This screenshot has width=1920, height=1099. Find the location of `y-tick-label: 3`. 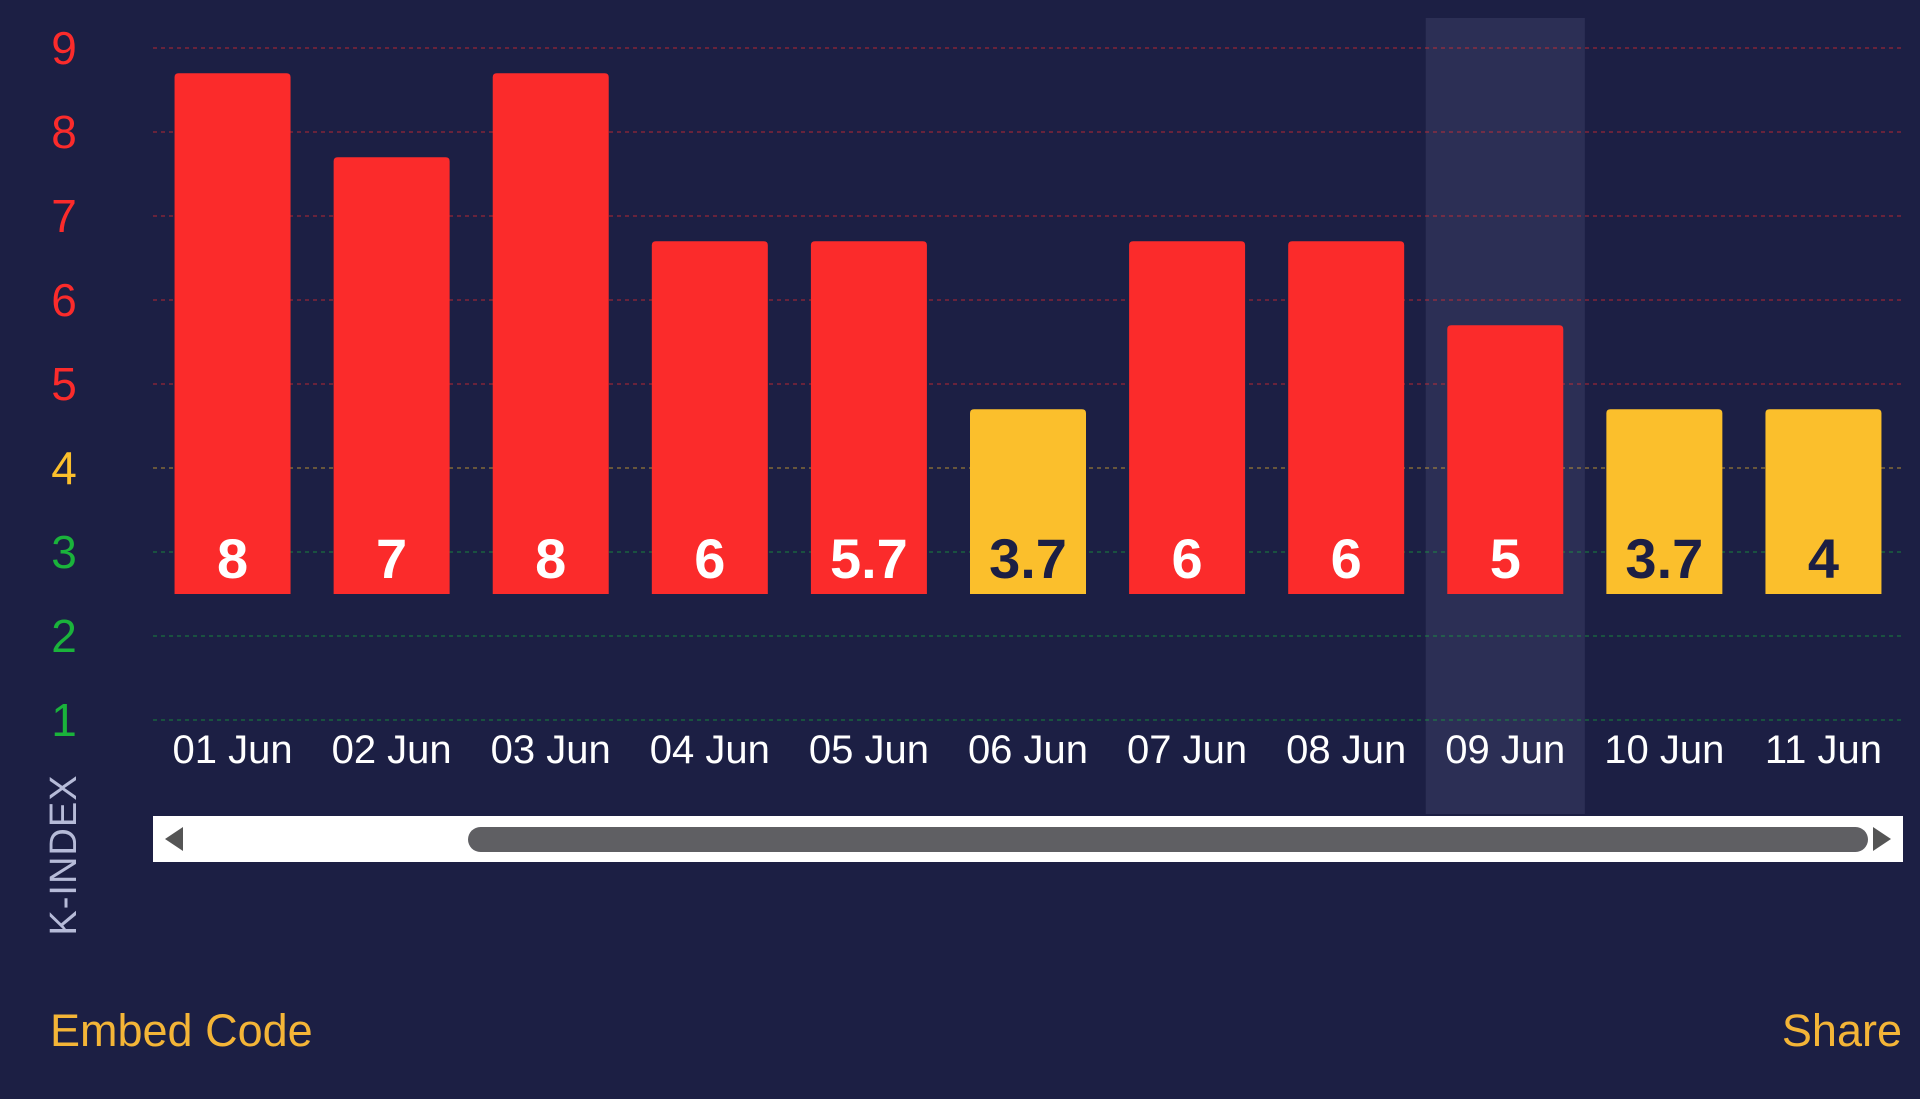

y-tick-label: 3 is located at coordinates (64, 552).